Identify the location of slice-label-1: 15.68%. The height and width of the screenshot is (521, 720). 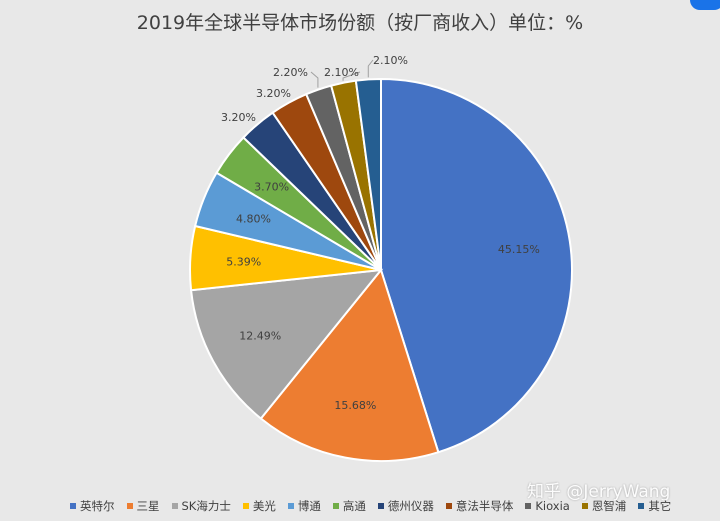
(355, 405).